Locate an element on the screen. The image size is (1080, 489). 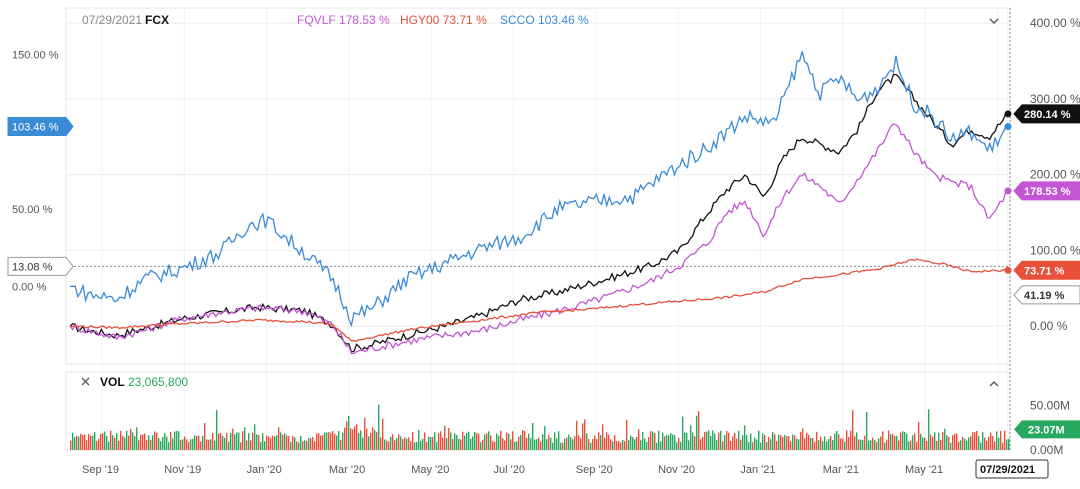
close-icon is located at coordinates (85, 381).